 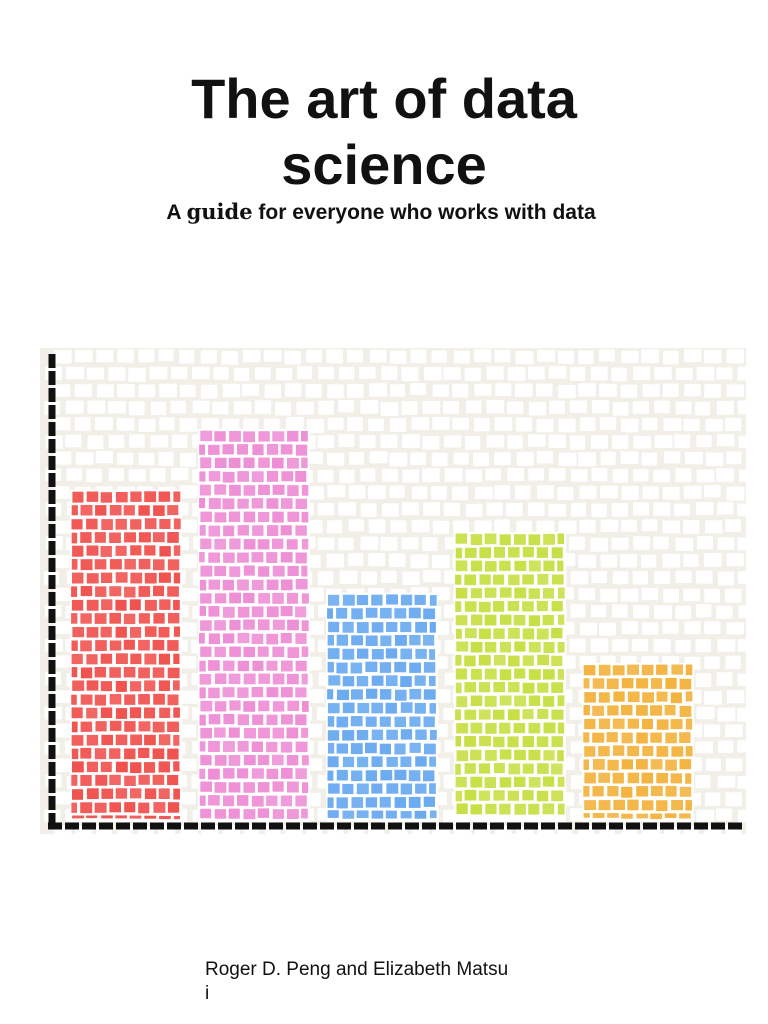 I want to click on authors: Roger D. Peng and Elizabeth Matsu i, so click(x=385, y=982).